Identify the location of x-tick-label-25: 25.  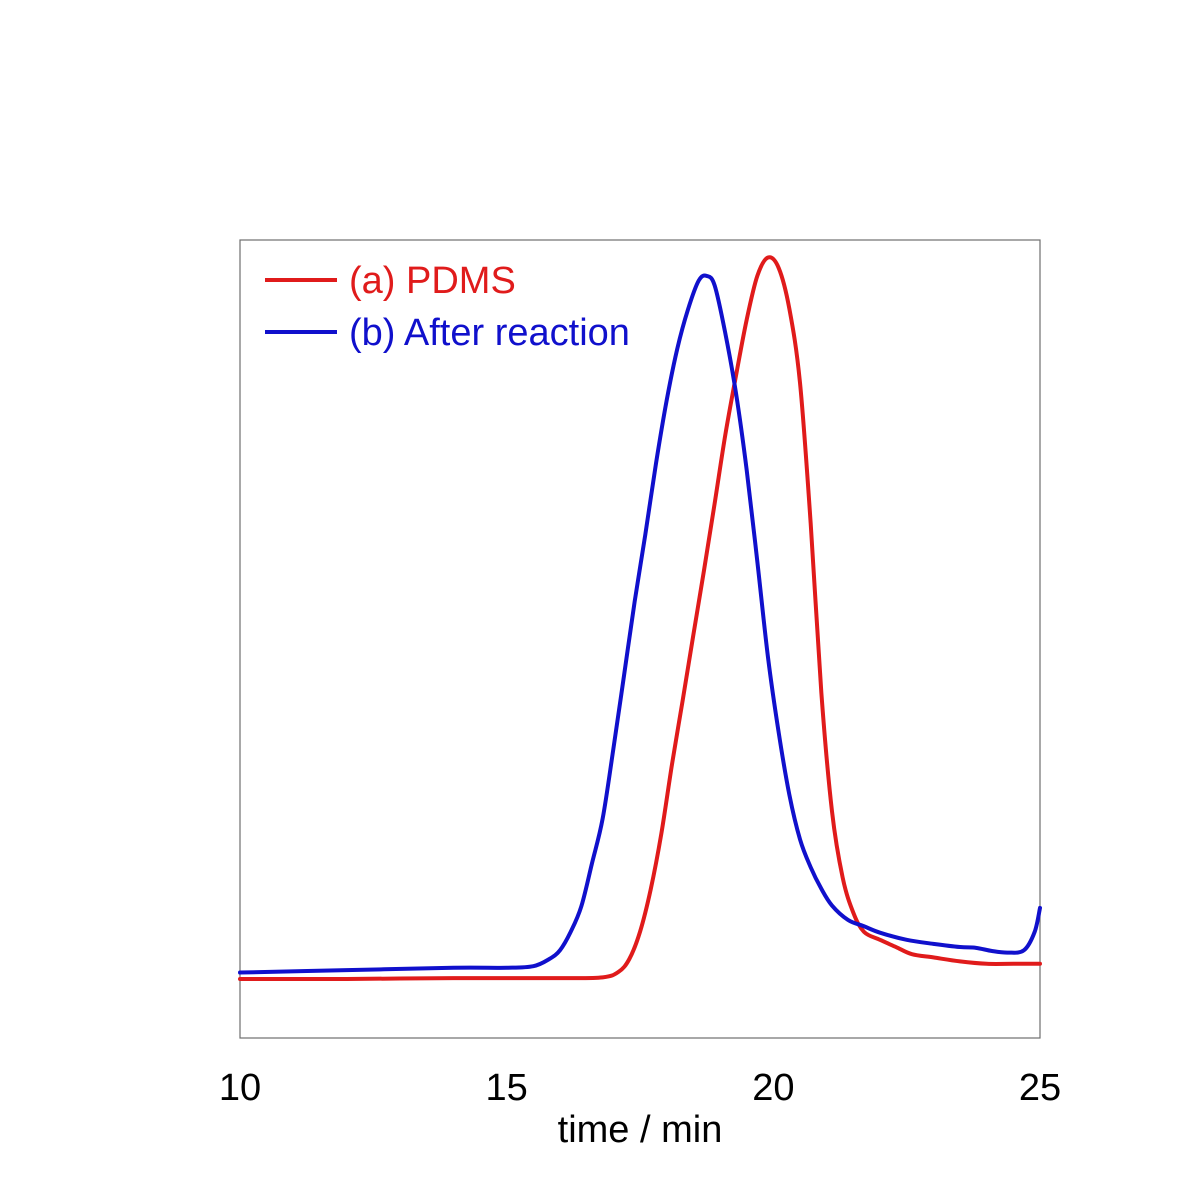
(1040, 1088).